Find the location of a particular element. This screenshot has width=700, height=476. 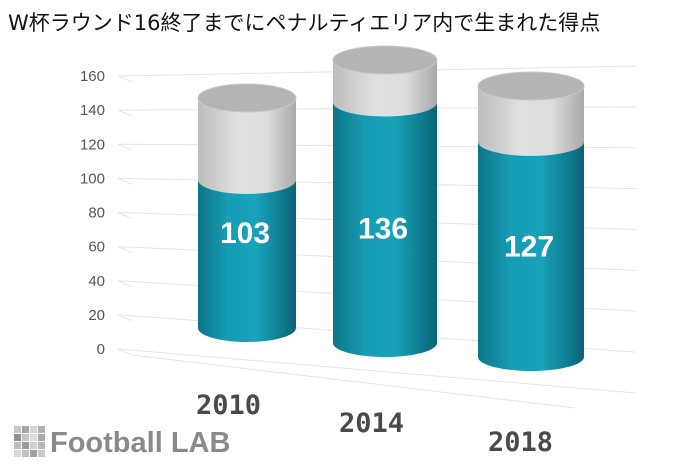

bar-2018 is located at coordinates (531, 221).